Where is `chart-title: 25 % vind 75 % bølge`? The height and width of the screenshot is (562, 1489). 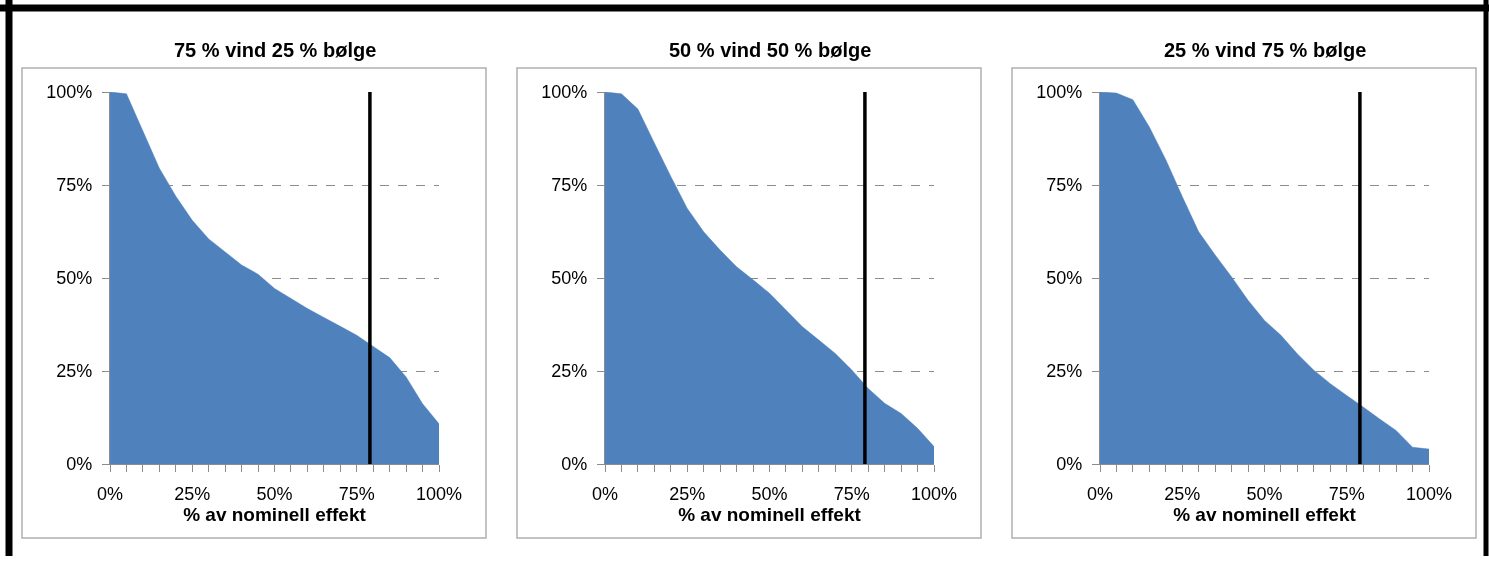
chart-title: 25 % vind 75 % bølge is located at coordinates (1265, 50).